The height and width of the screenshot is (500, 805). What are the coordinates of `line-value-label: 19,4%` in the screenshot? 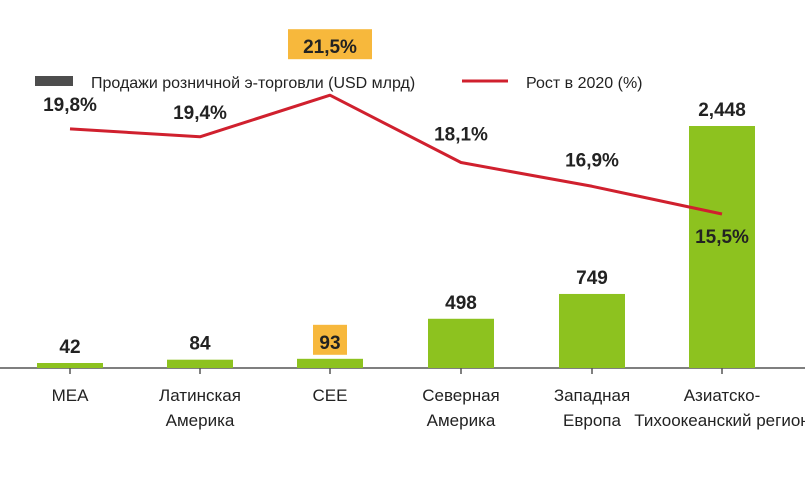 It's located at (200, 113).